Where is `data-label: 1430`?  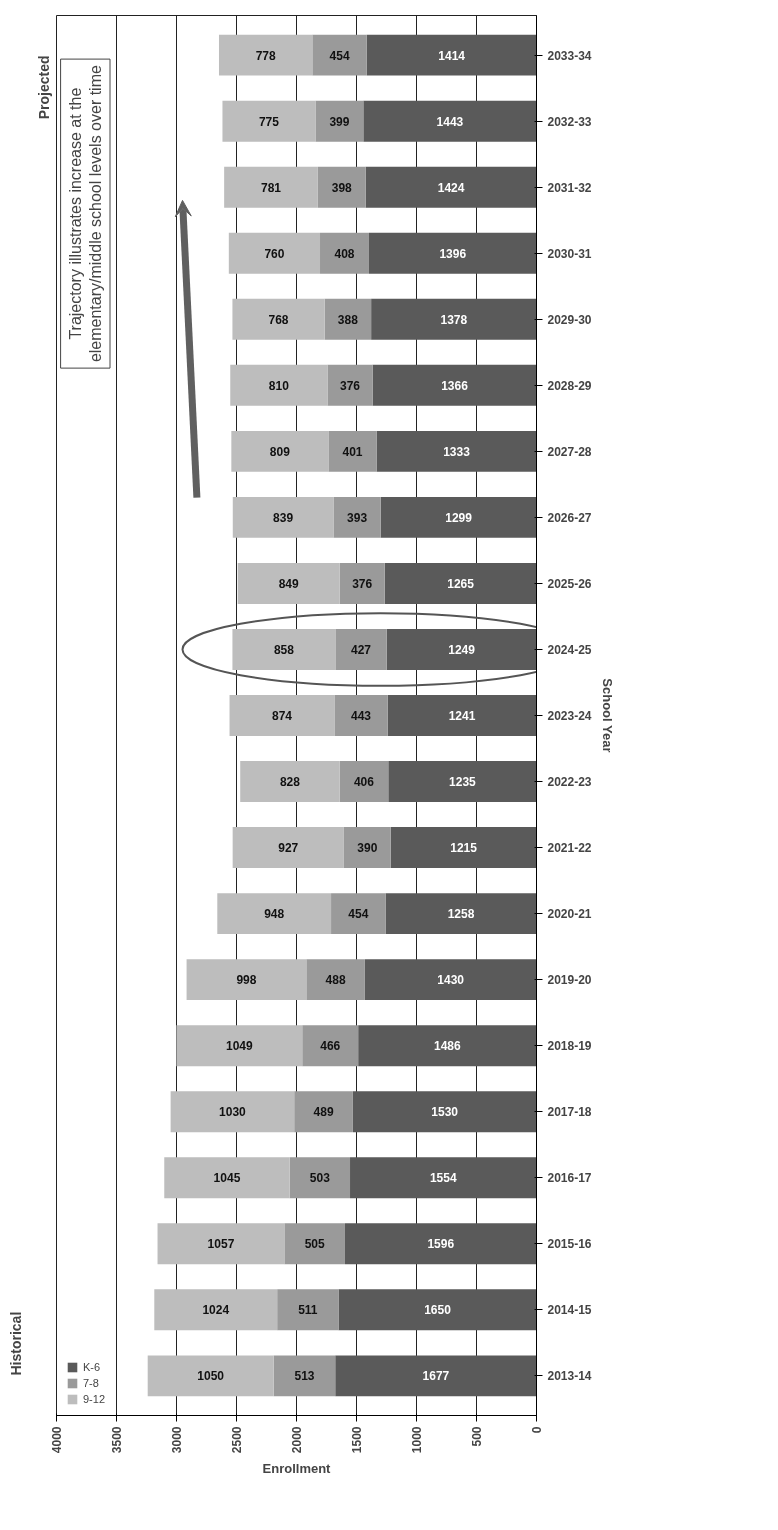 data-label: 1430 is located at coordinates (451, 980).